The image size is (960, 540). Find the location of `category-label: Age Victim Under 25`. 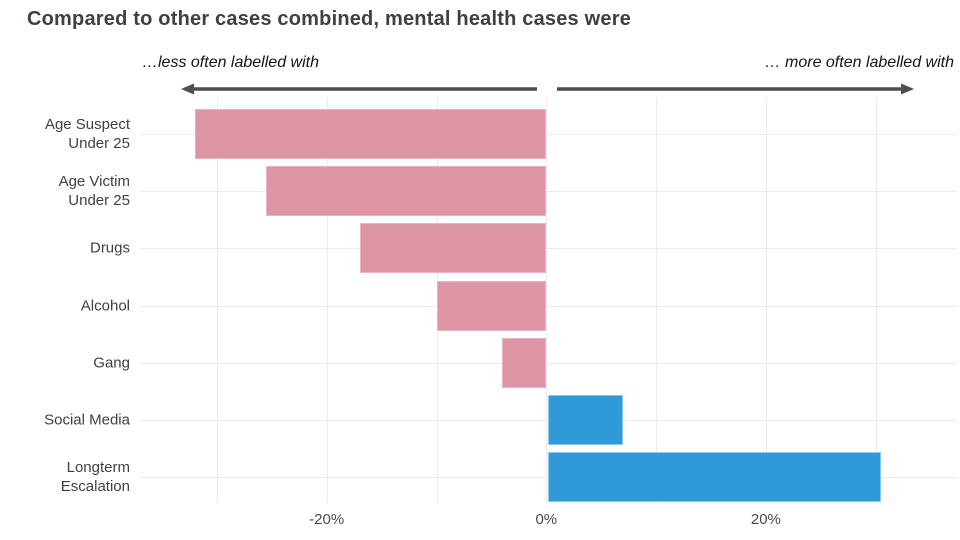

category-label: Age Victim Under 25 is located at coordinates (94, 191).